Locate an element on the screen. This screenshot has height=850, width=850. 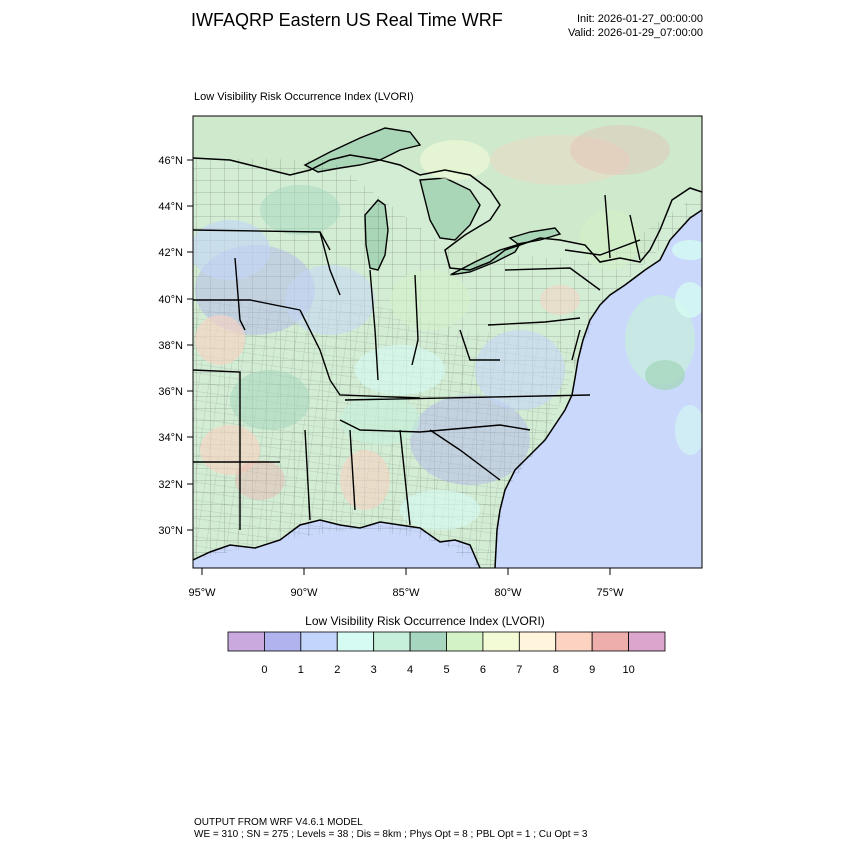
lake-ontario is located at coordinates (535, 236).